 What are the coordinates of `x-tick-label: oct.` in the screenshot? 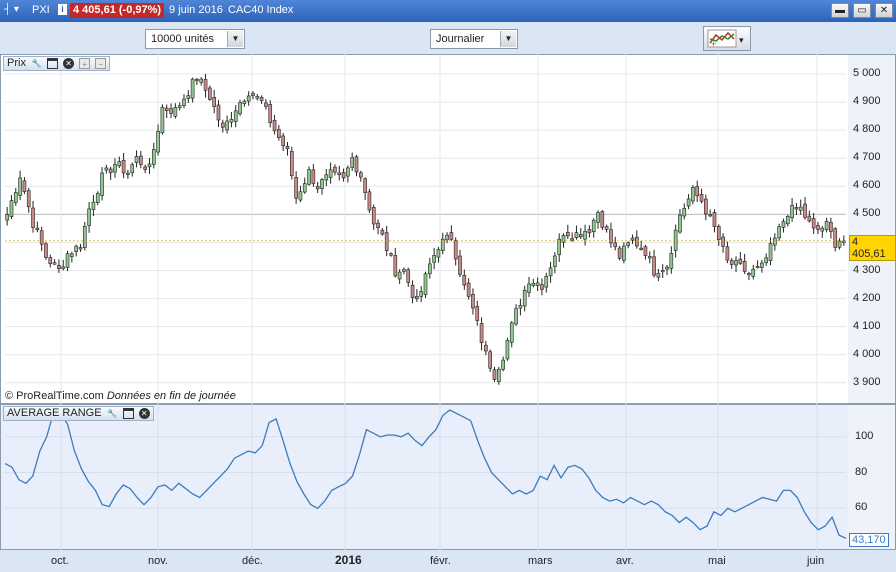 It's located at (60, 561).